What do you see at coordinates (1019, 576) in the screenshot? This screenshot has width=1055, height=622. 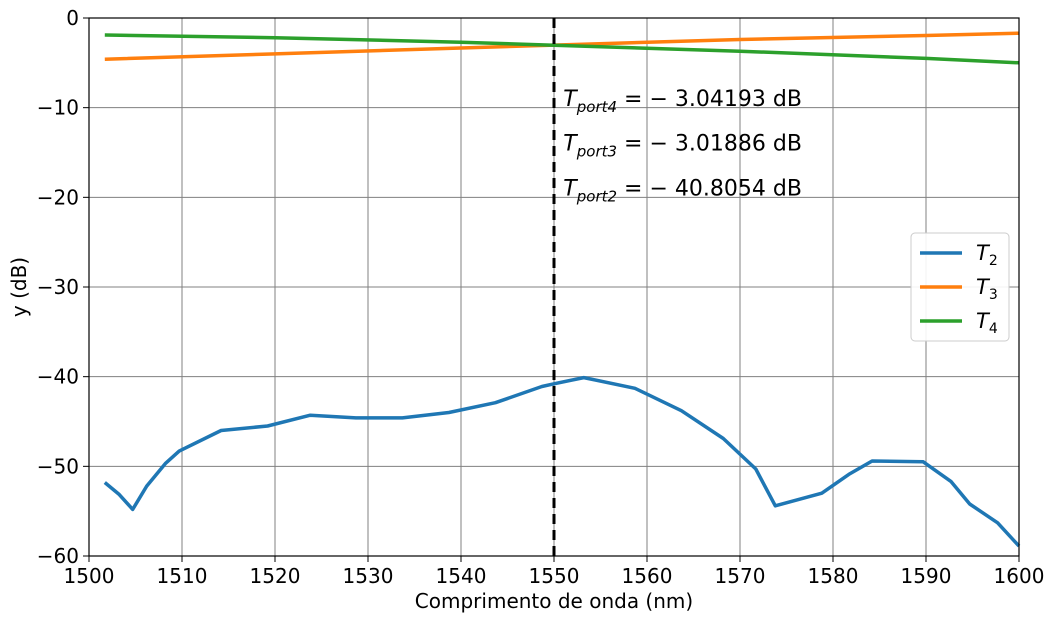 I see `x-tick-label: 1600` at bounding box center [1019, 576].